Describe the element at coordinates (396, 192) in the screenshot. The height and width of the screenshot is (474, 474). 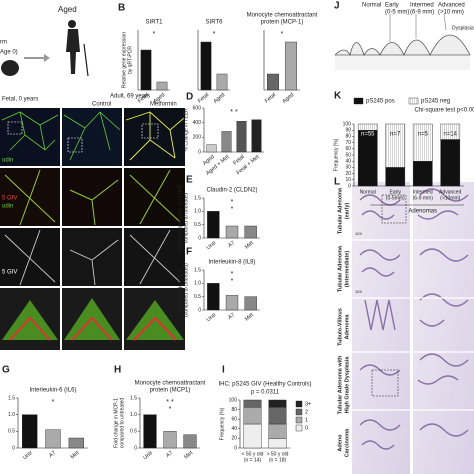
I see `x-tick-label: Early` at that location.